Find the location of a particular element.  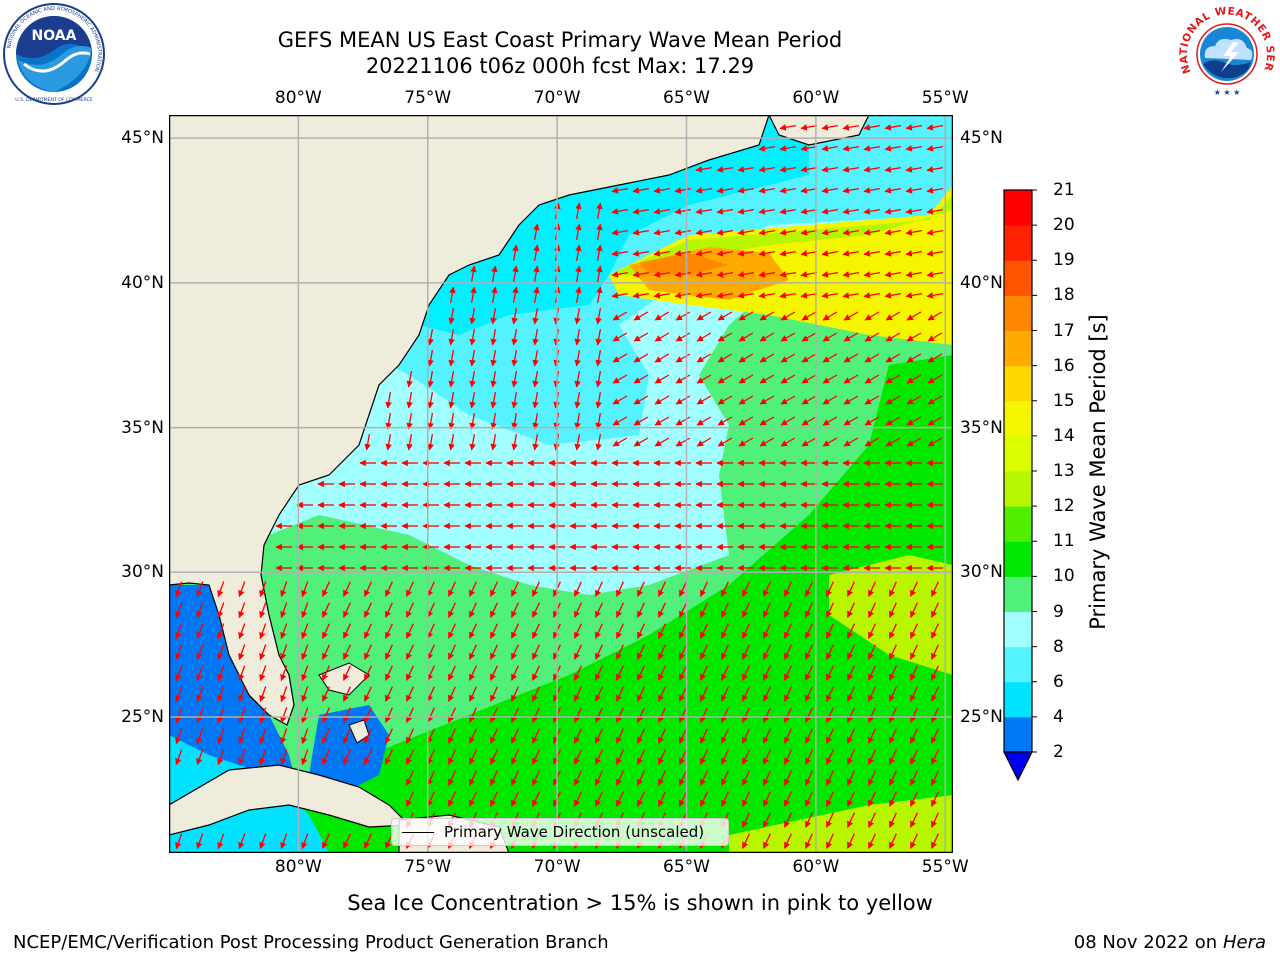

colorbar-tick-label: 20 is located at coordinates (1064, 225).